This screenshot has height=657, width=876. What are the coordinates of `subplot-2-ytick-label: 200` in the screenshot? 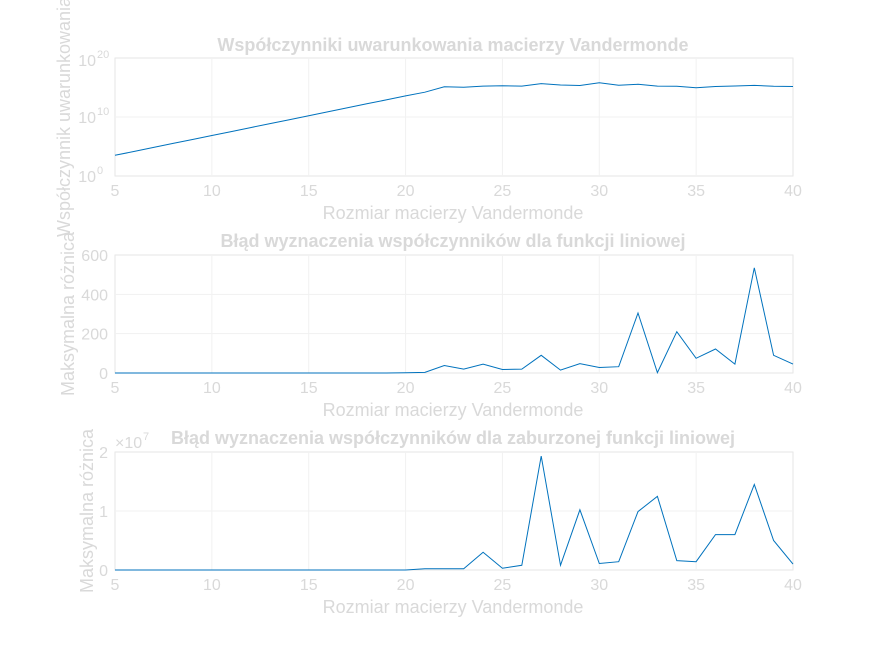 It's located at (94, 335).